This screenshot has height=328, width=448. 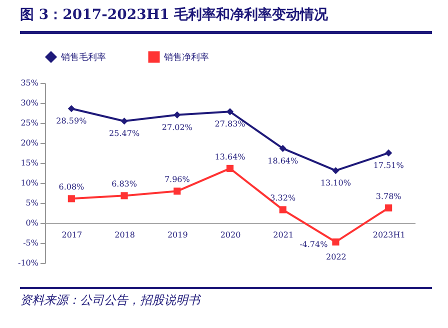 What do you see at coordinates (72, 121) in the screenshot?
I see `data-label: 28.59%` at bounding box center [72, 121].